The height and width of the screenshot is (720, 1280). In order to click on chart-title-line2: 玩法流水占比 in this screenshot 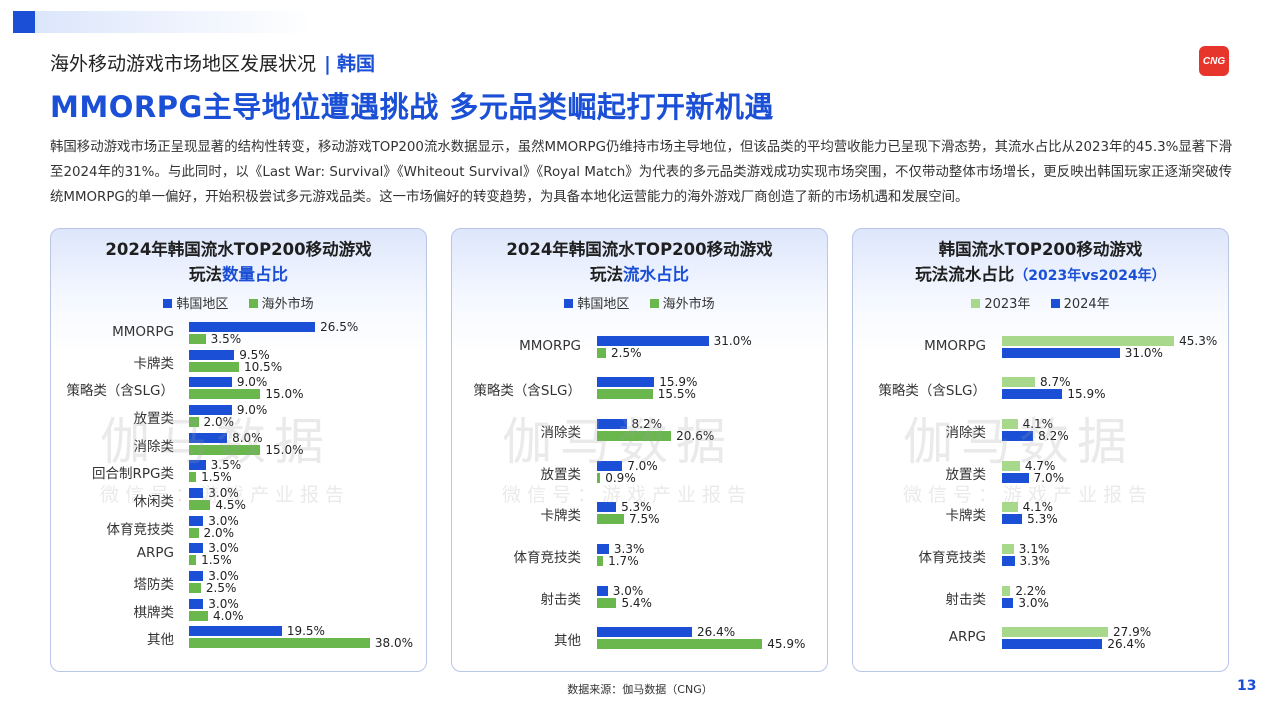, I will do `click(639, 274)`.